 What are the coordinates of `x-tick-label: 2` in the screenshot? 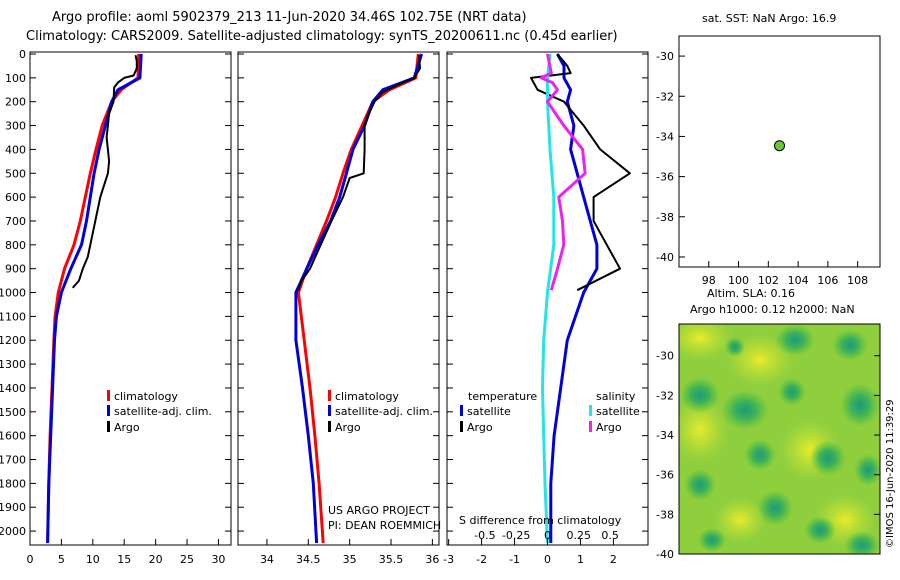 It's located at (613, 559).